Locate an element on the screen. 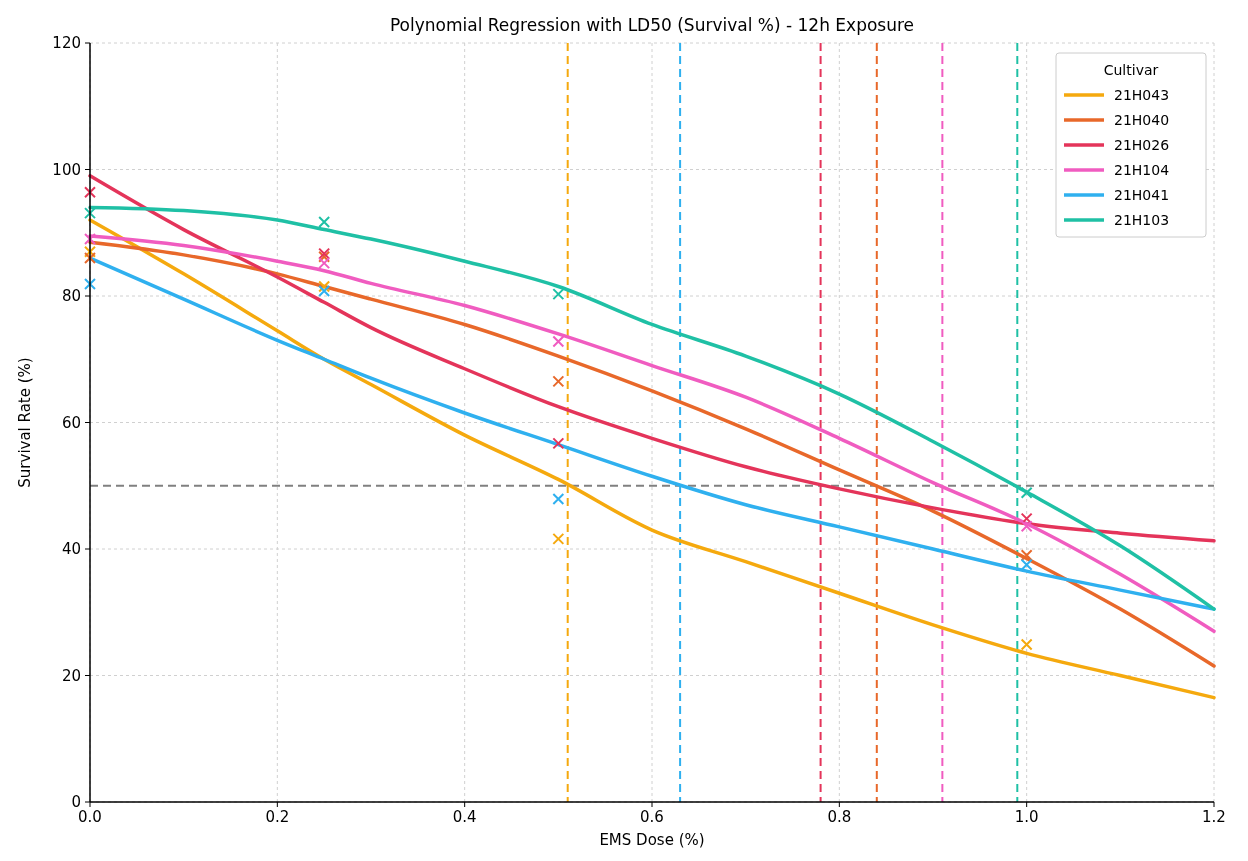  x-tick-label: 0.6 is located at coordinates (652, 817).